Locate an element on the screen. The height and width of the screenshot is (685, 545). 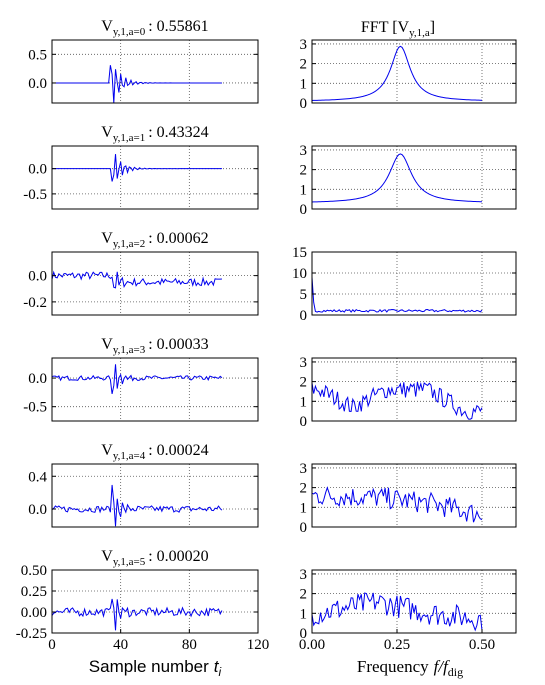
right-xlabel-var: f/f is located at coordinates (442, 666).